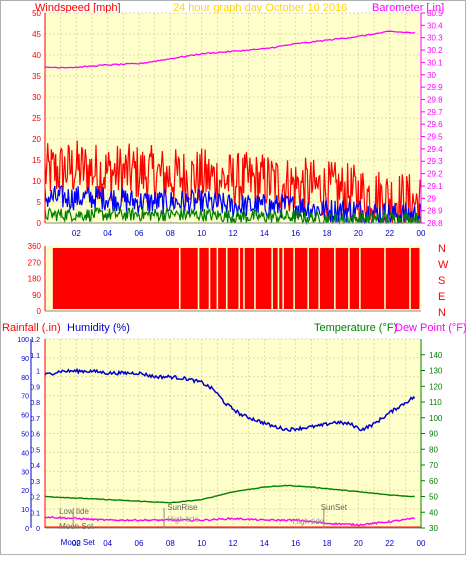 This screenshot has width=466, height=561. I want to click on top-x-tick-label: 00, so click(421, 233).